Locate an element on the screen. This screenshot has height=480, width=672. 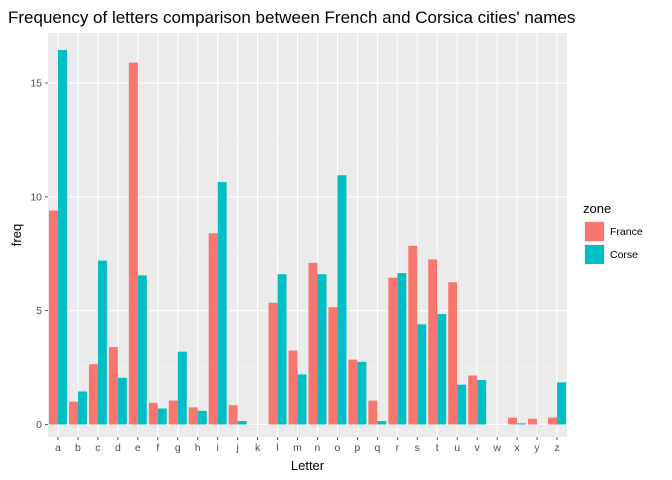
x-tick-label: g is located at coordinates (178, 448).